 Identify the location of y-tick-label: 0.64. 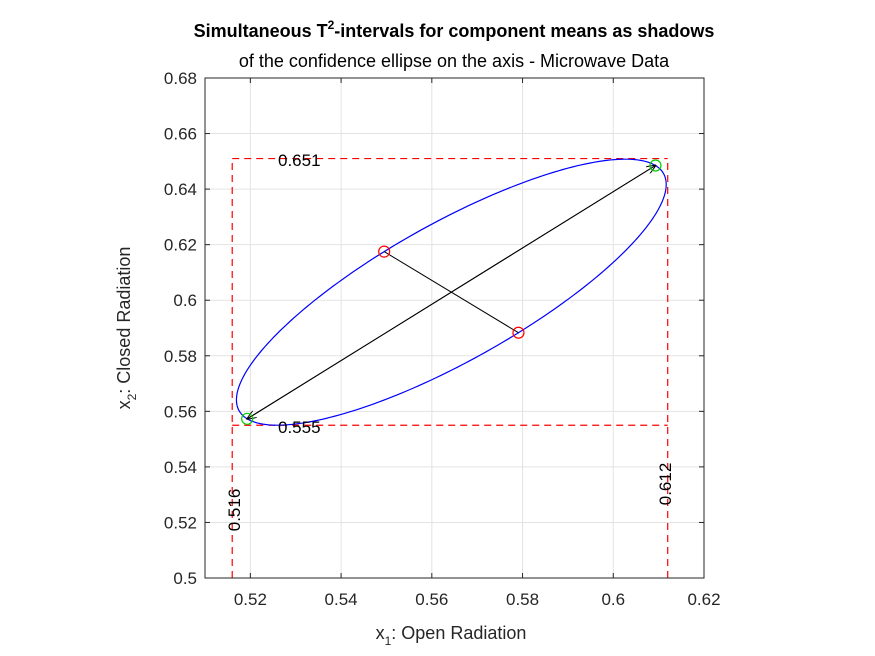
(180, 189).